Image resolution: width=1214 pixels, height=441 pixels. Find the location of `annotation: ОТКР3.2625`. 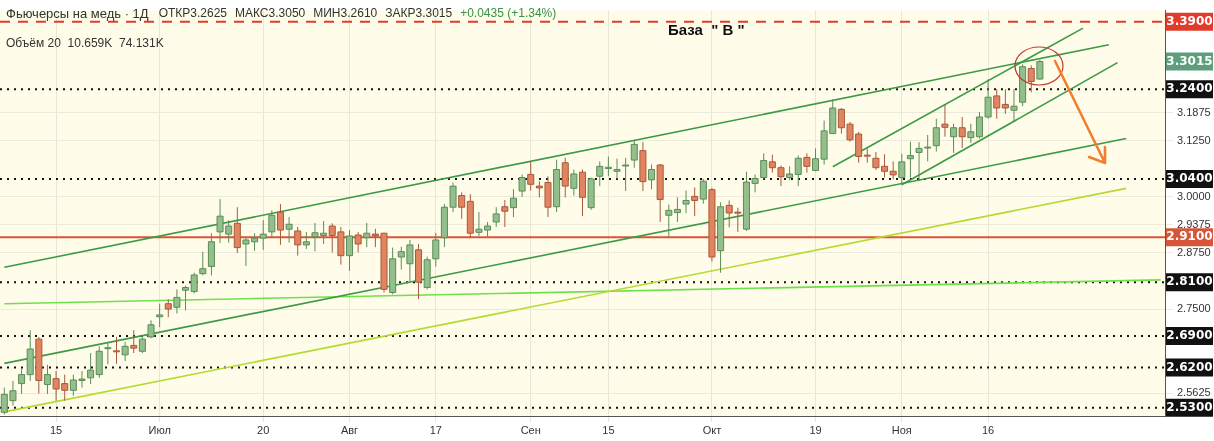

annotation: ОТКР3.2625 is located at coordinates (193, 13).